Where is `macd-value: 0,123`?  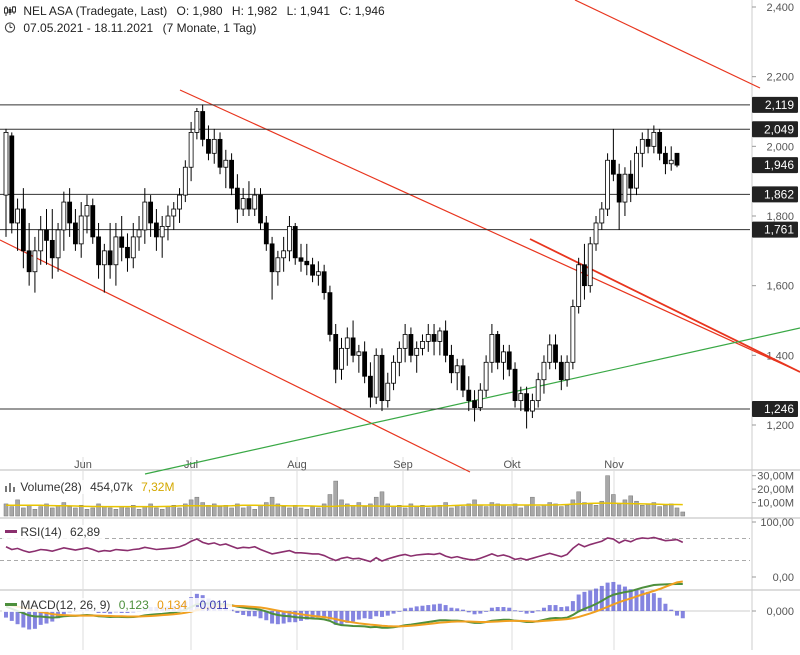 macd-value: 0,123 is located at coordinates (133, 605).